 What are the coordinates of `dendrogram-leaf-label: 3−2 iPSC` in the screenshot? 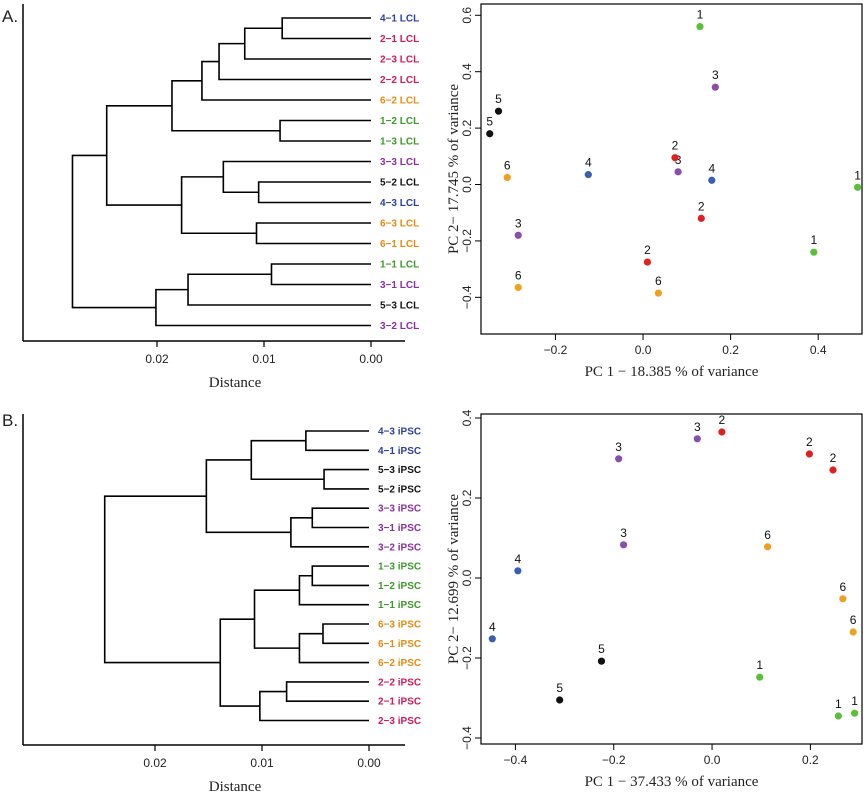 It's located at (399, 547).